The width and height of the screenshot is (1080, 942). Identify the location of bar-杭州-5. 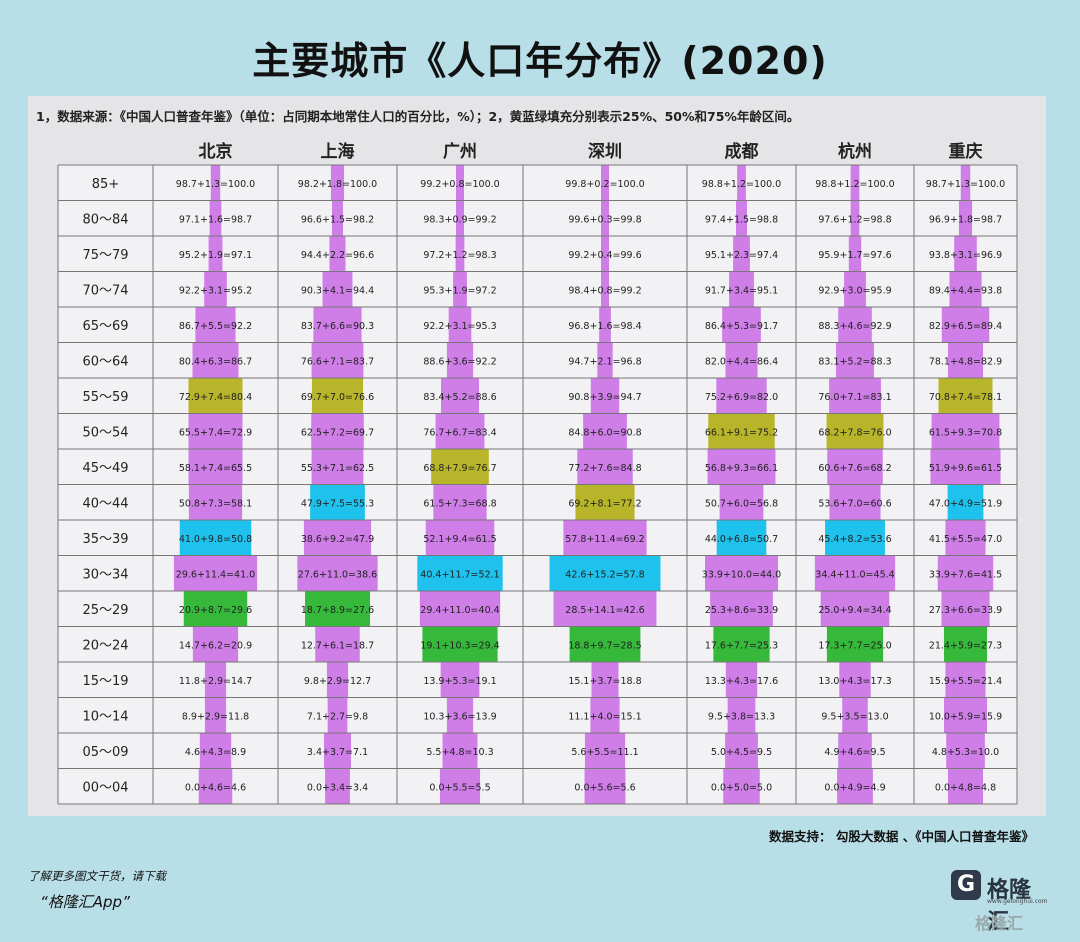
(855, 360).